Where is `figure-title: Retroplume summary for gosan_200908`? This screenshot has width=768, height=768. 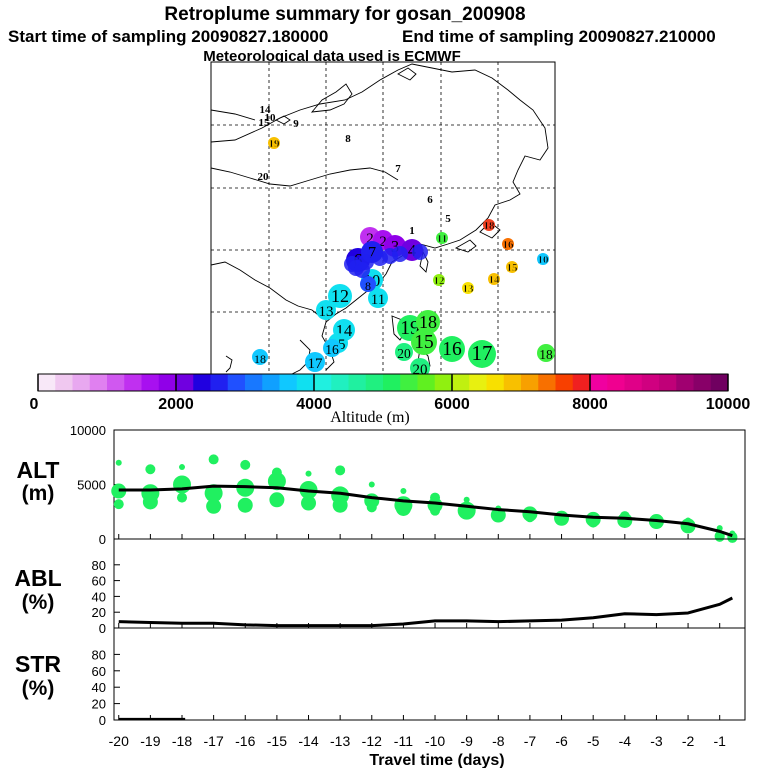
figure-title: Retroplume summary for gosan_200908 is located at coordinates (344, 14).